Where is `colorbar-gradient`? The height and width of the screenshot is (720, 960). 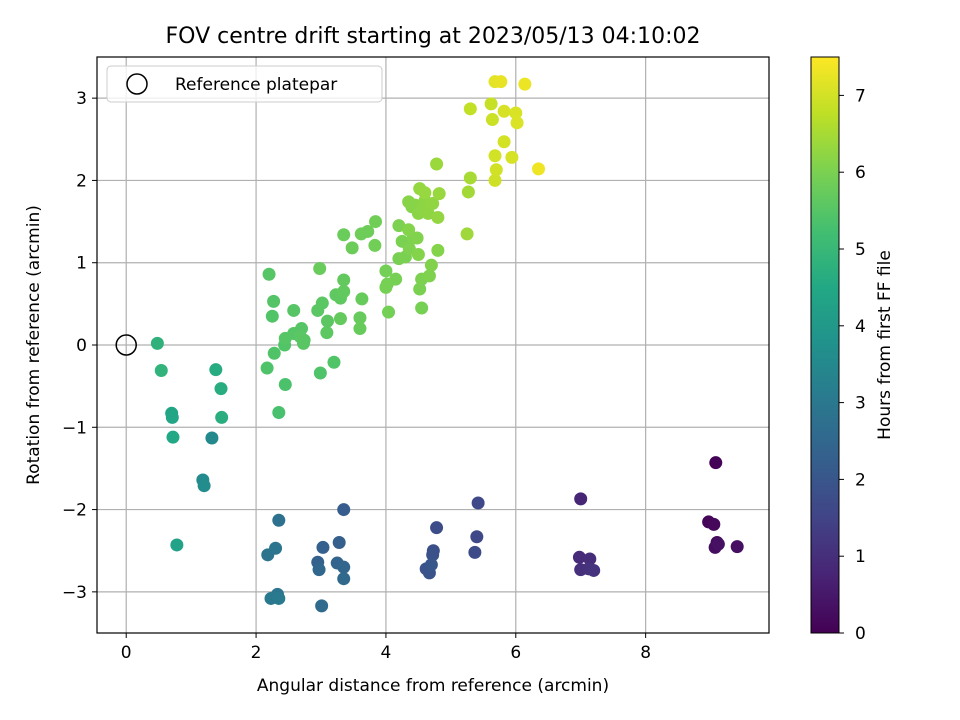 colorbar-gradient is located at coordinates (825, 345).